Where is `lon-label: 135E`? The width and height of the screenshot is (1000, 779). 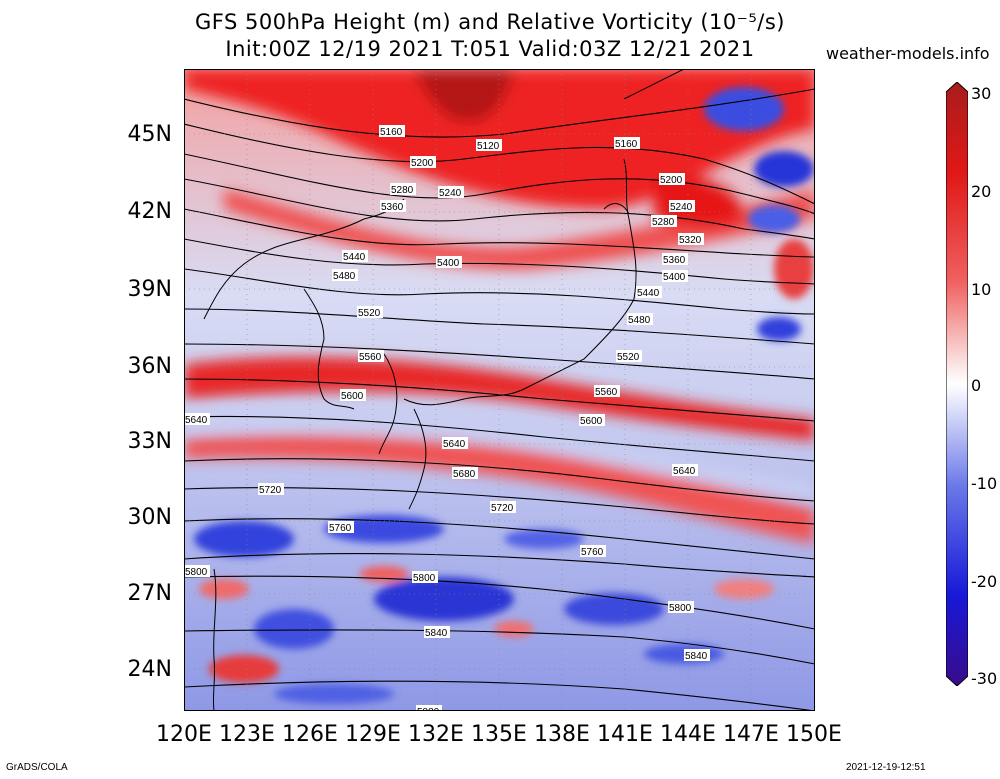
lon-label: 135E is located at coordinates (499, 734).